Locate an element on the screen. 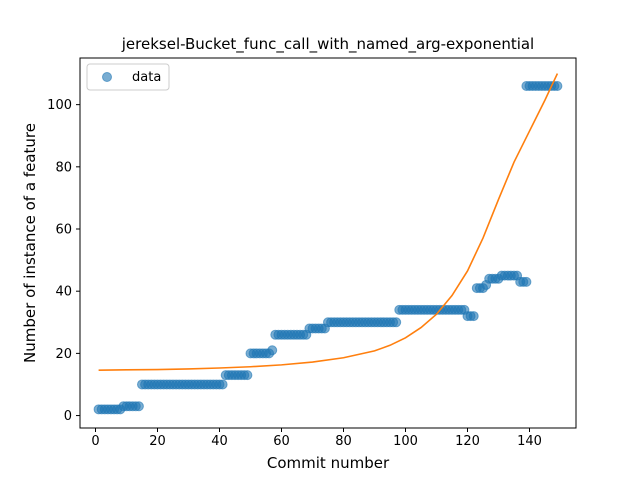 This screenshot has height=480, width=640. x-tick-label: 20 is located at coordinates (157, 441).